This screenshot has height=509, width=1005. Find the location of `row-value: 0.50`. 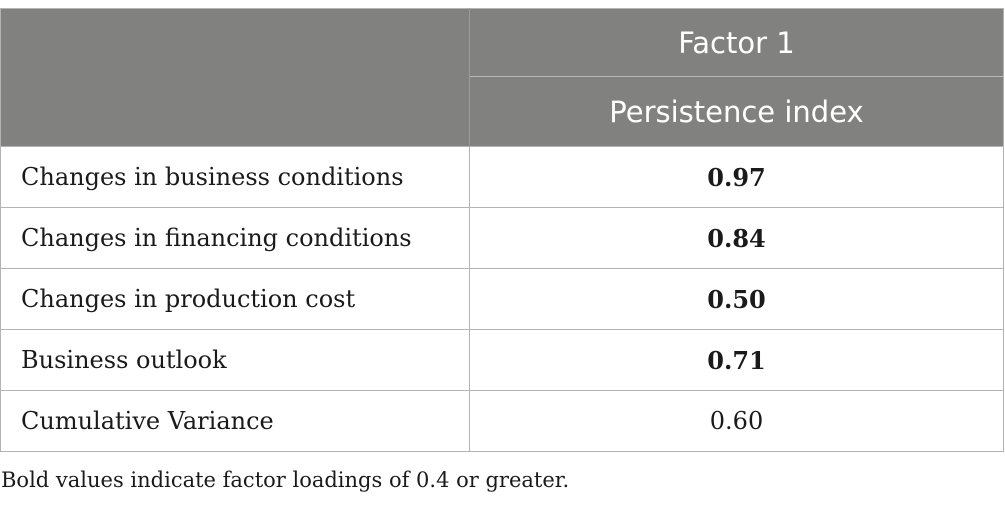

row-value: 0.50 is located at coordinates (736, 299).